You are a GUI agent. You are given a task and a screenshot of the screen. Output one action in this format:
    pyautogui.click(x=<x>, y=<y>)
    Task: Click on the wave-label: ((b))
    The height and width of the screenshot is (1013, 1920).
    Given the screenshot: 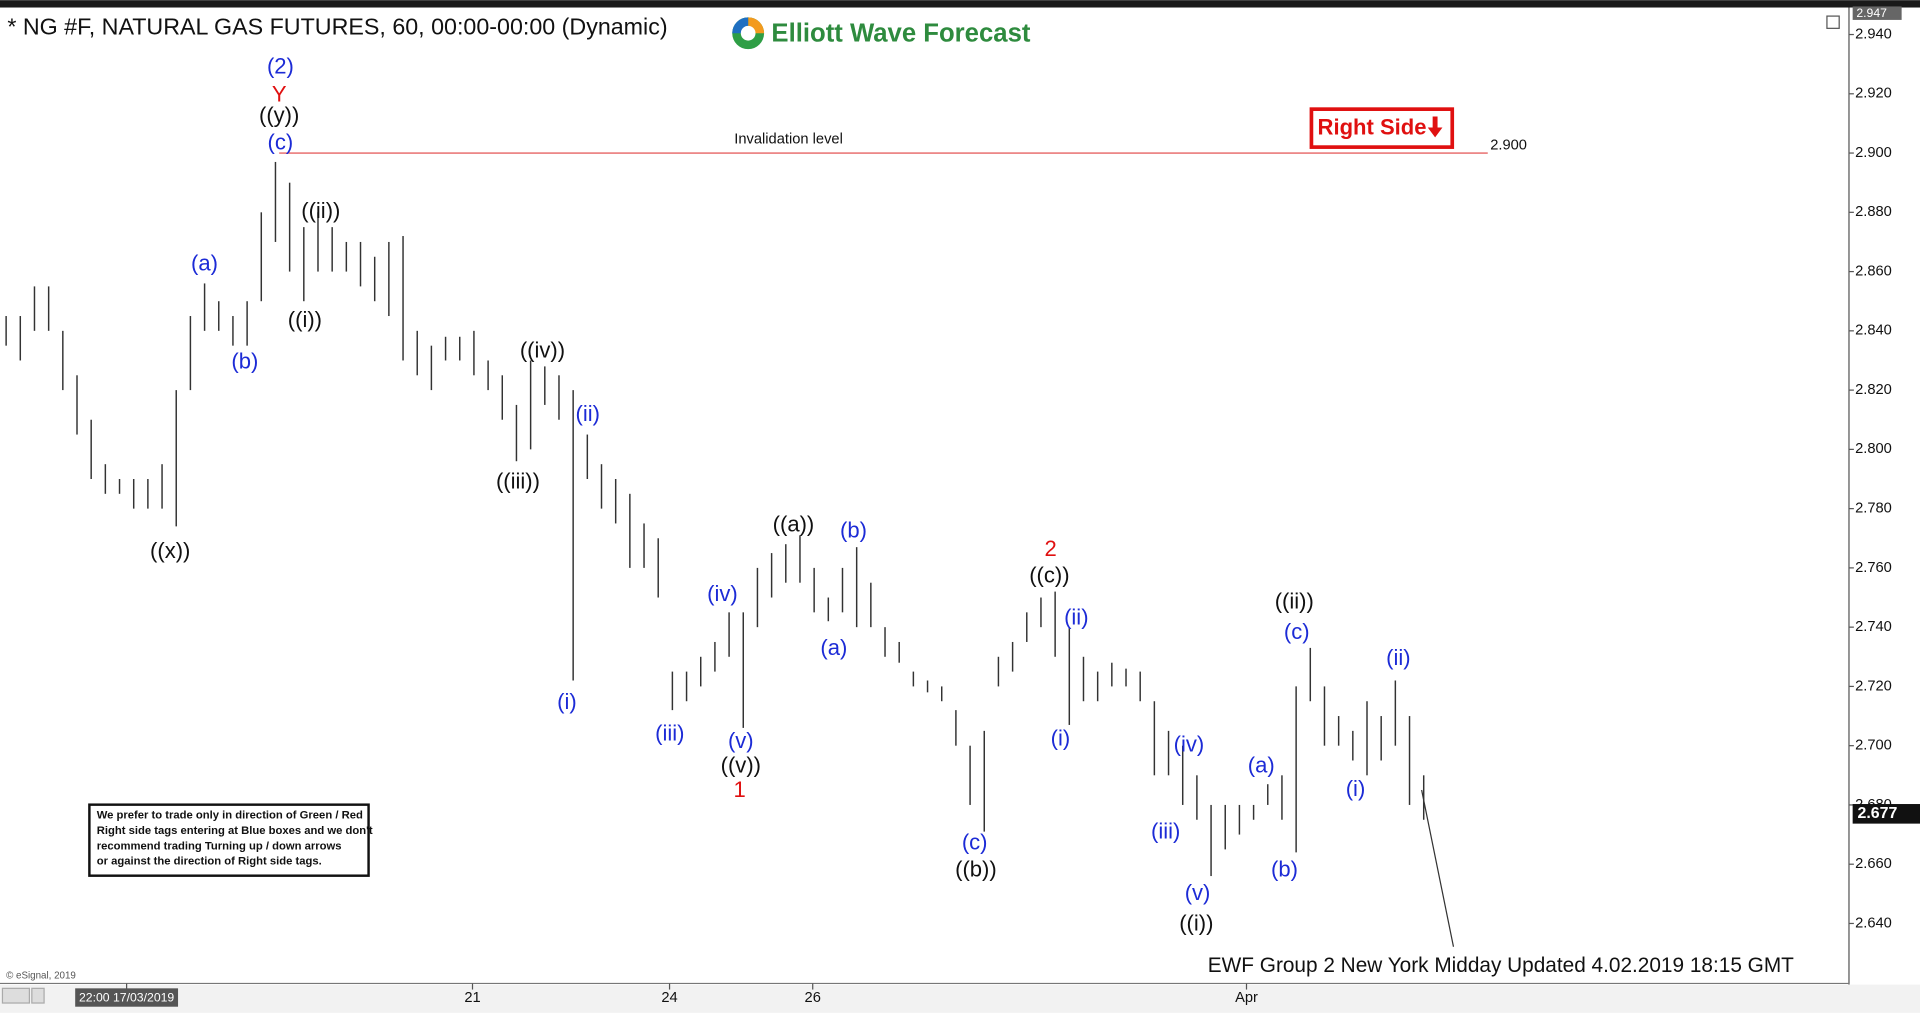 What is the action you would take?
    pyautogui.click(x=976, y=869)
    